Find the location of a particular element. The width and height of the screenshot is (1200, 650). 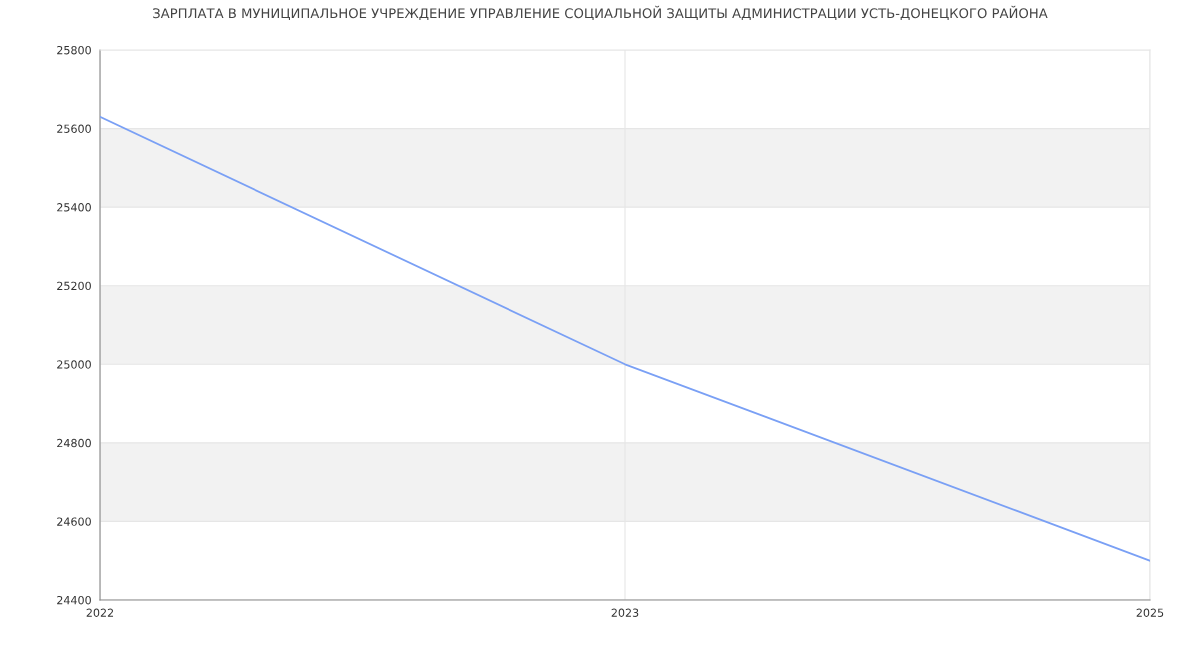

chart-title: ЗАРПЛАТА В МУНИЦИПАЛЬНОЕ УЧРЕЖДЕНИЕ УПРАВЛЕНИЕ СОЦИАЛЬНОЙ ЗАЩИТЫ АДМИНИСТРАЦИИ УСТЬ-ДОНЕЦКОГО РАЙОНА is located at coordinates (600, 13).